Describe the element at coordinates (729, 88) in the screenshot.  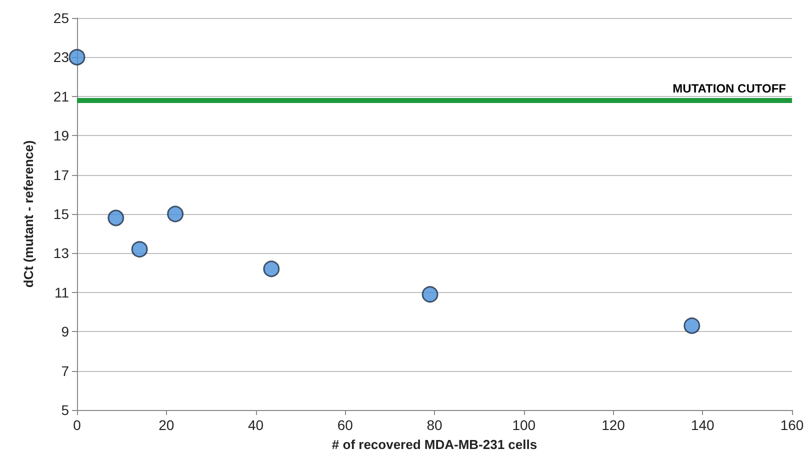
I see `ref-line-label: MUTATION CUTOFF` at that location.